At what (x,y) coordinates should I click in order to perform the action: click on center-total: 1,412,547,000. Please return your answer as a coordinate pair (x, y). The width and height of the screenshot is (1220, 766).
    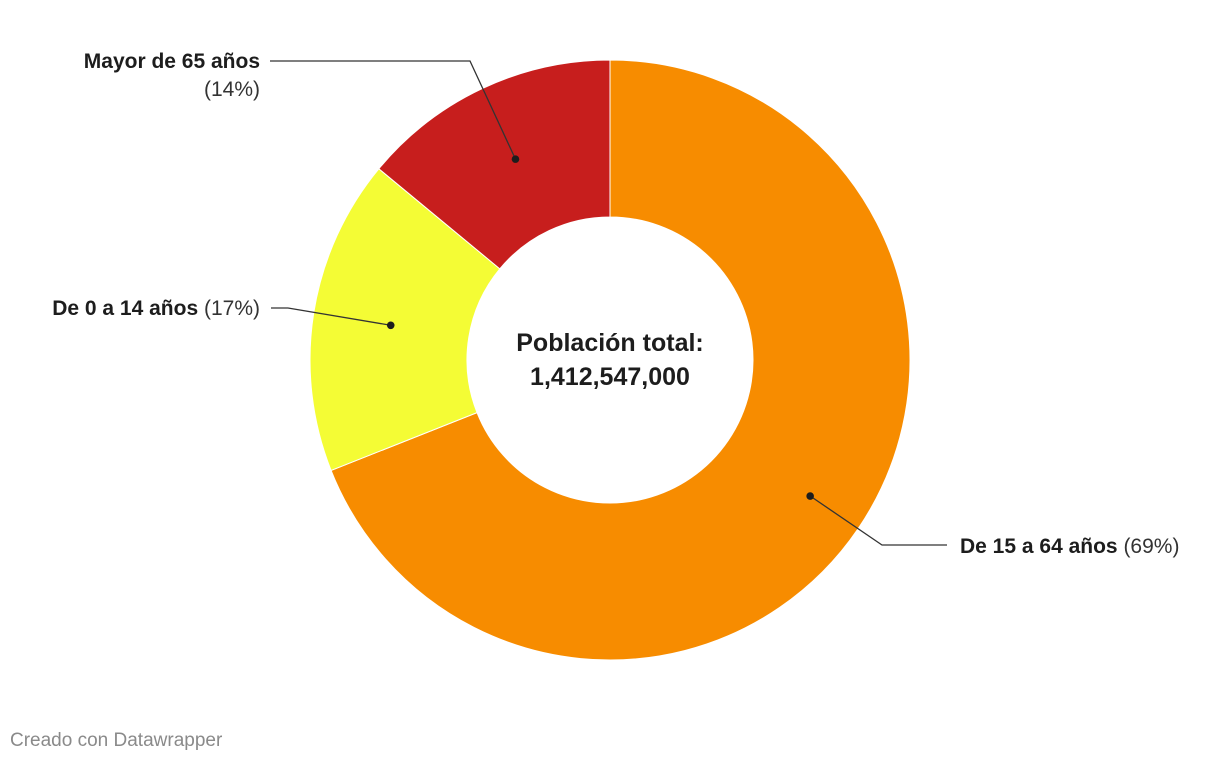
    Looking at the image, I should click on (610, 377).